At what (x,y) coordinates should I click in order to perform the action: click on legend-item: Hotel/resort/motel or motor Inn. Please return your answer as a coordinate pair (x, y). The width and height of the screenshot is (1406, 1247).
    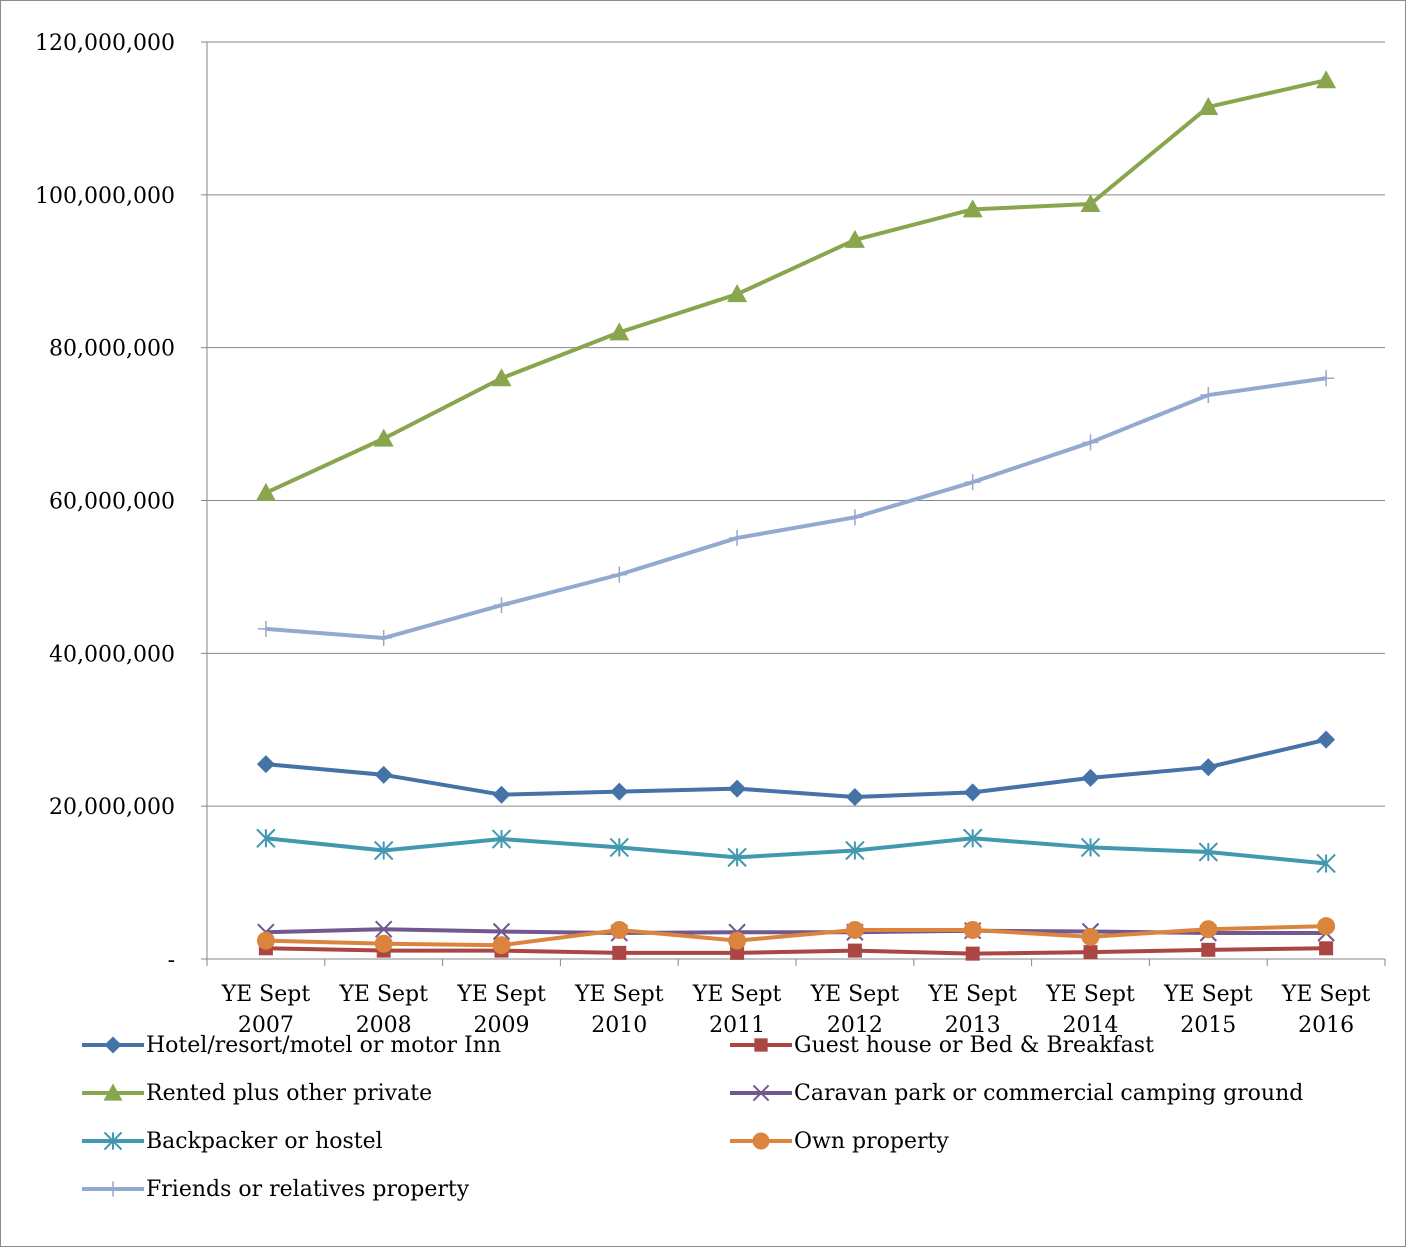
    Looking at the image, I should click on (404, 1045).